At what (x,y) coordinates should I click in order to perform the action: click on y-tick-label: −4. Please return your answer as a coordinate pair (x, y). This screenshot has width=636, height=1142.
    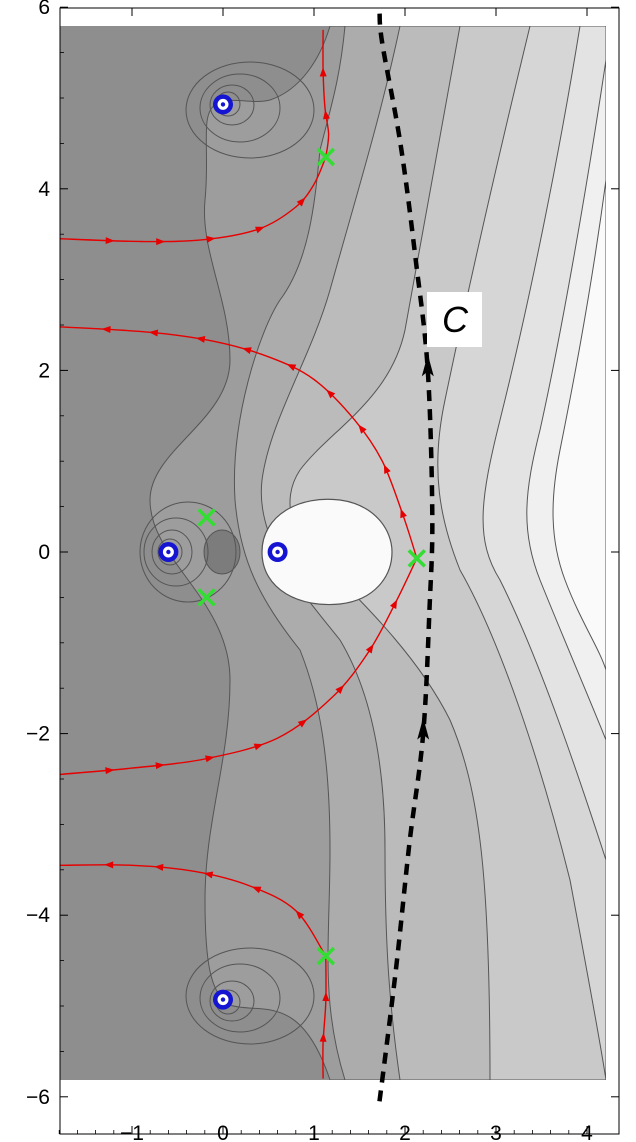
    Looking at the image, I should click on (38, 915).